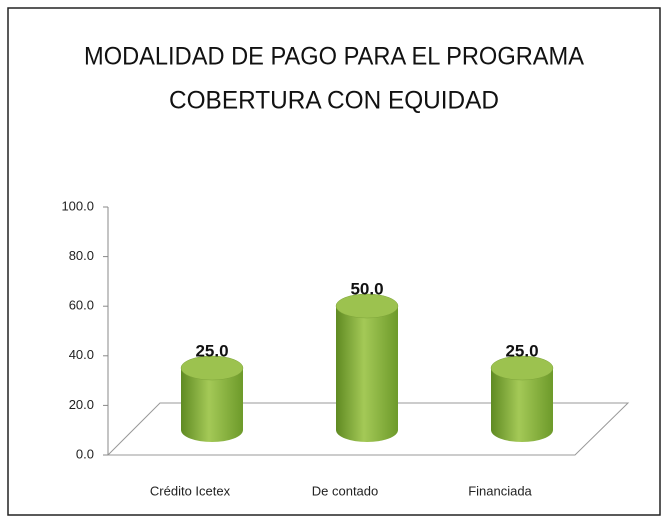 The image size is (666, 526). Describe the element at coordinates (81, 305) in the screenshot. I see `y-tick-label: 60.0` at that location.